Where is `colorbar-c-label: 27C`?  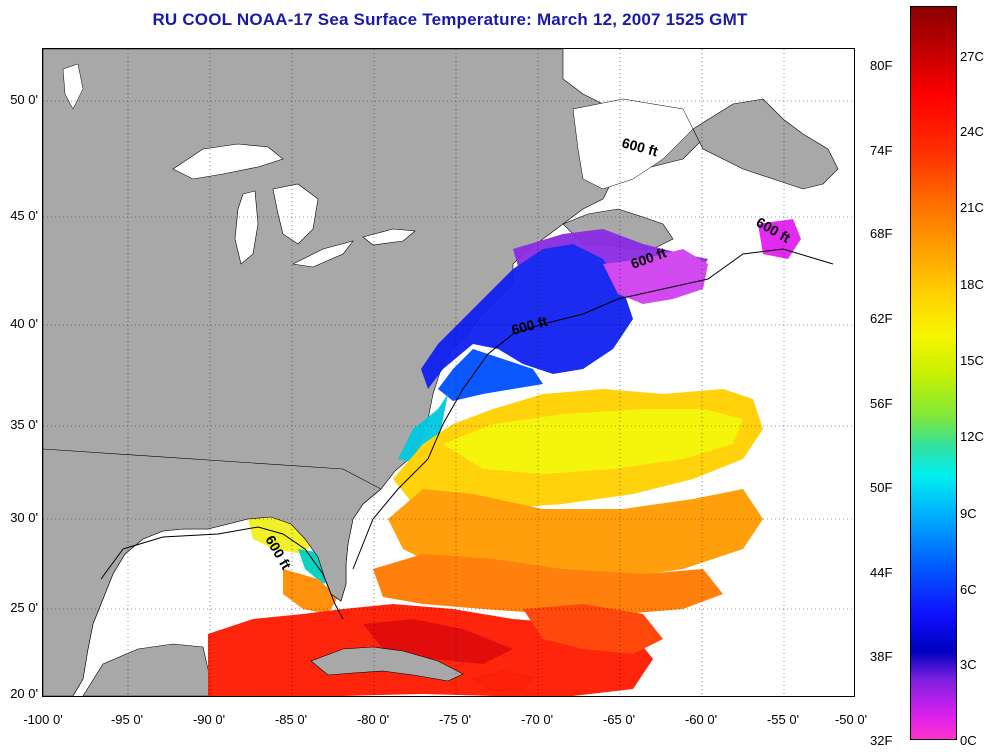 colorbar-c-label: 27C is located at coordinates (972, 56).